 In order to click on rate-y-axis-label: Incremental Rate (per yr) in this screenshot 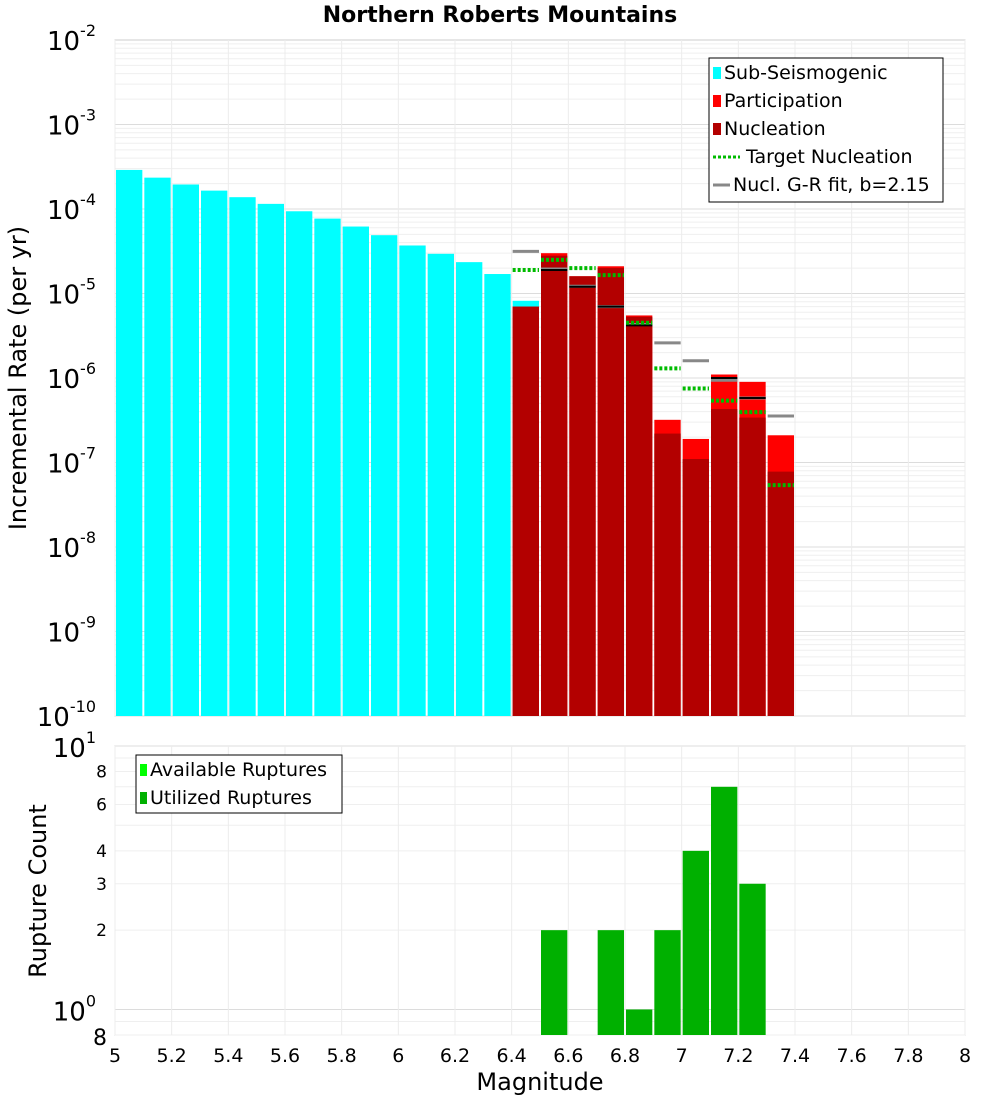, I will do `click(18, 378)`.